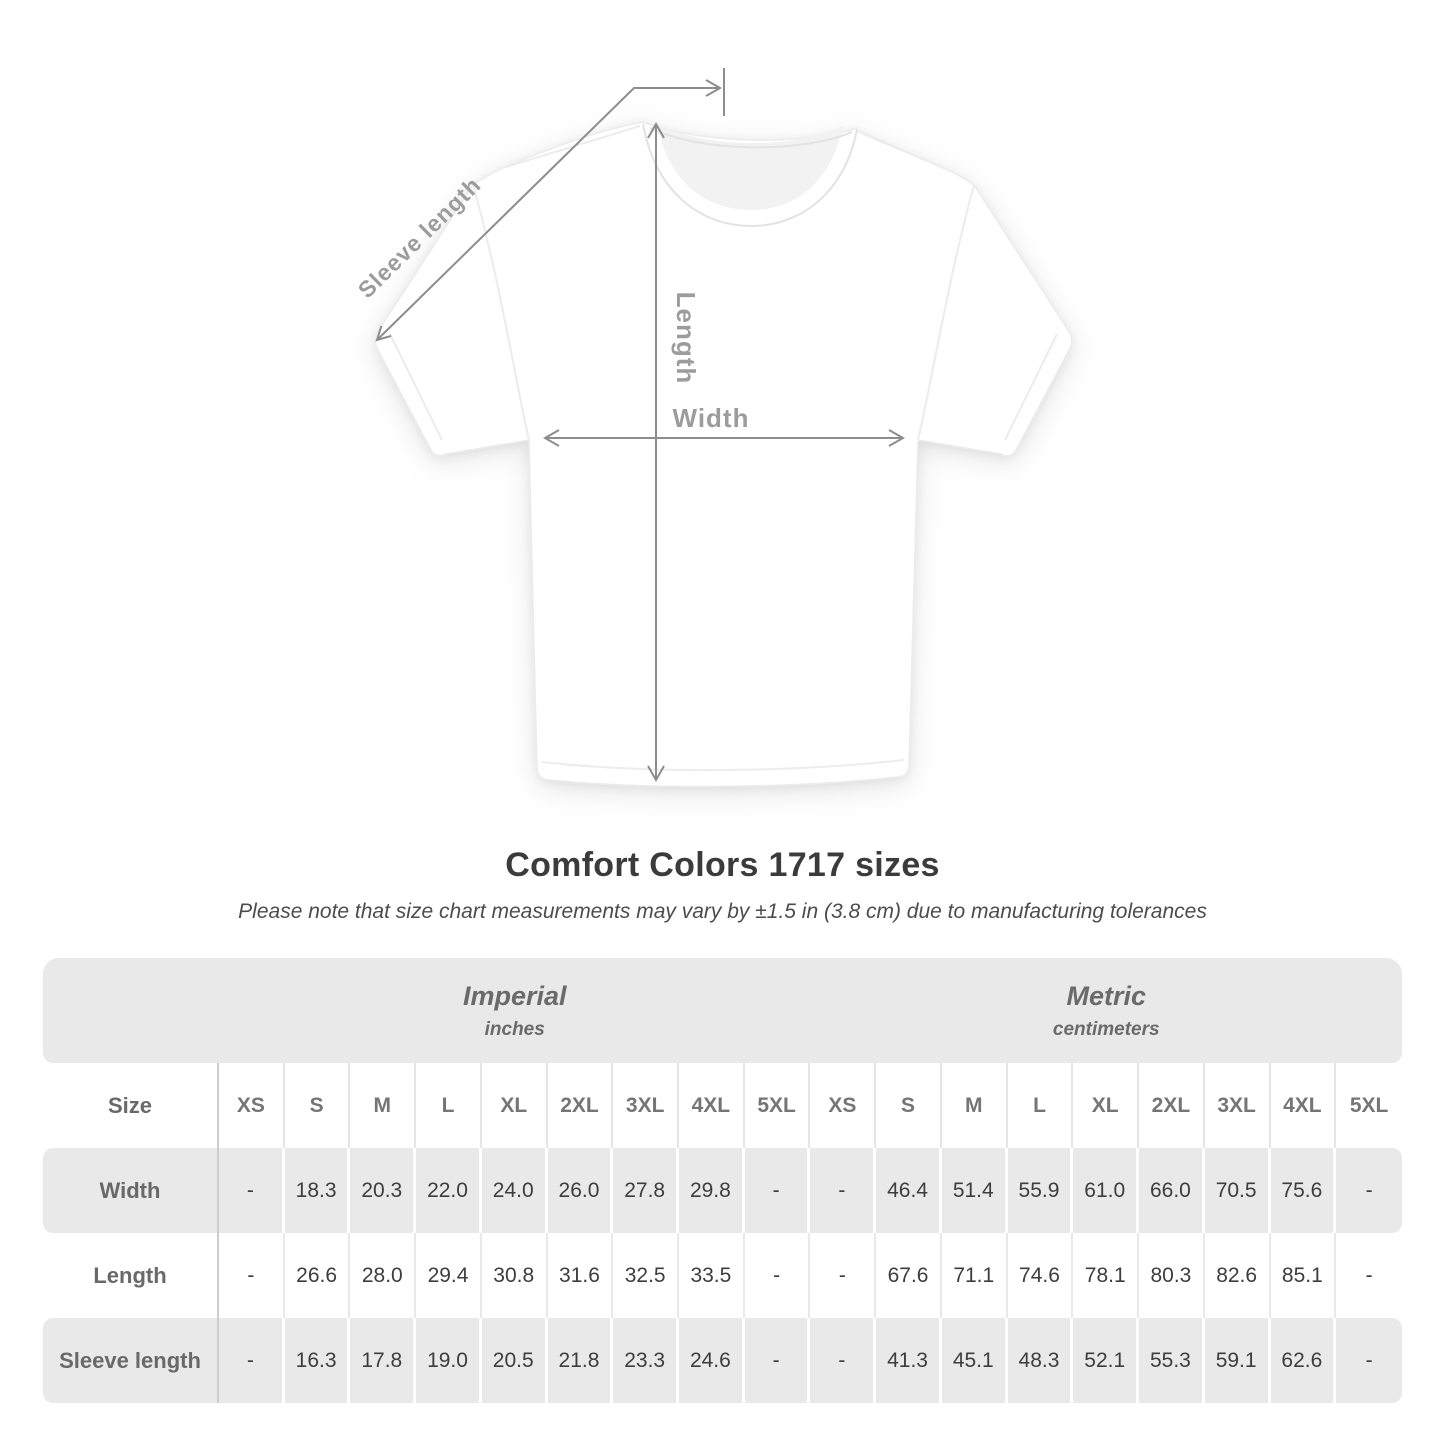 Image resolution: width=1445 pixels, height=1445 pixels. What do you see at coordinates (712, 1360) in the screenshot?
I see `measure-cell-imperial-4xl: 24.6` at bounding box center [712, 1360].